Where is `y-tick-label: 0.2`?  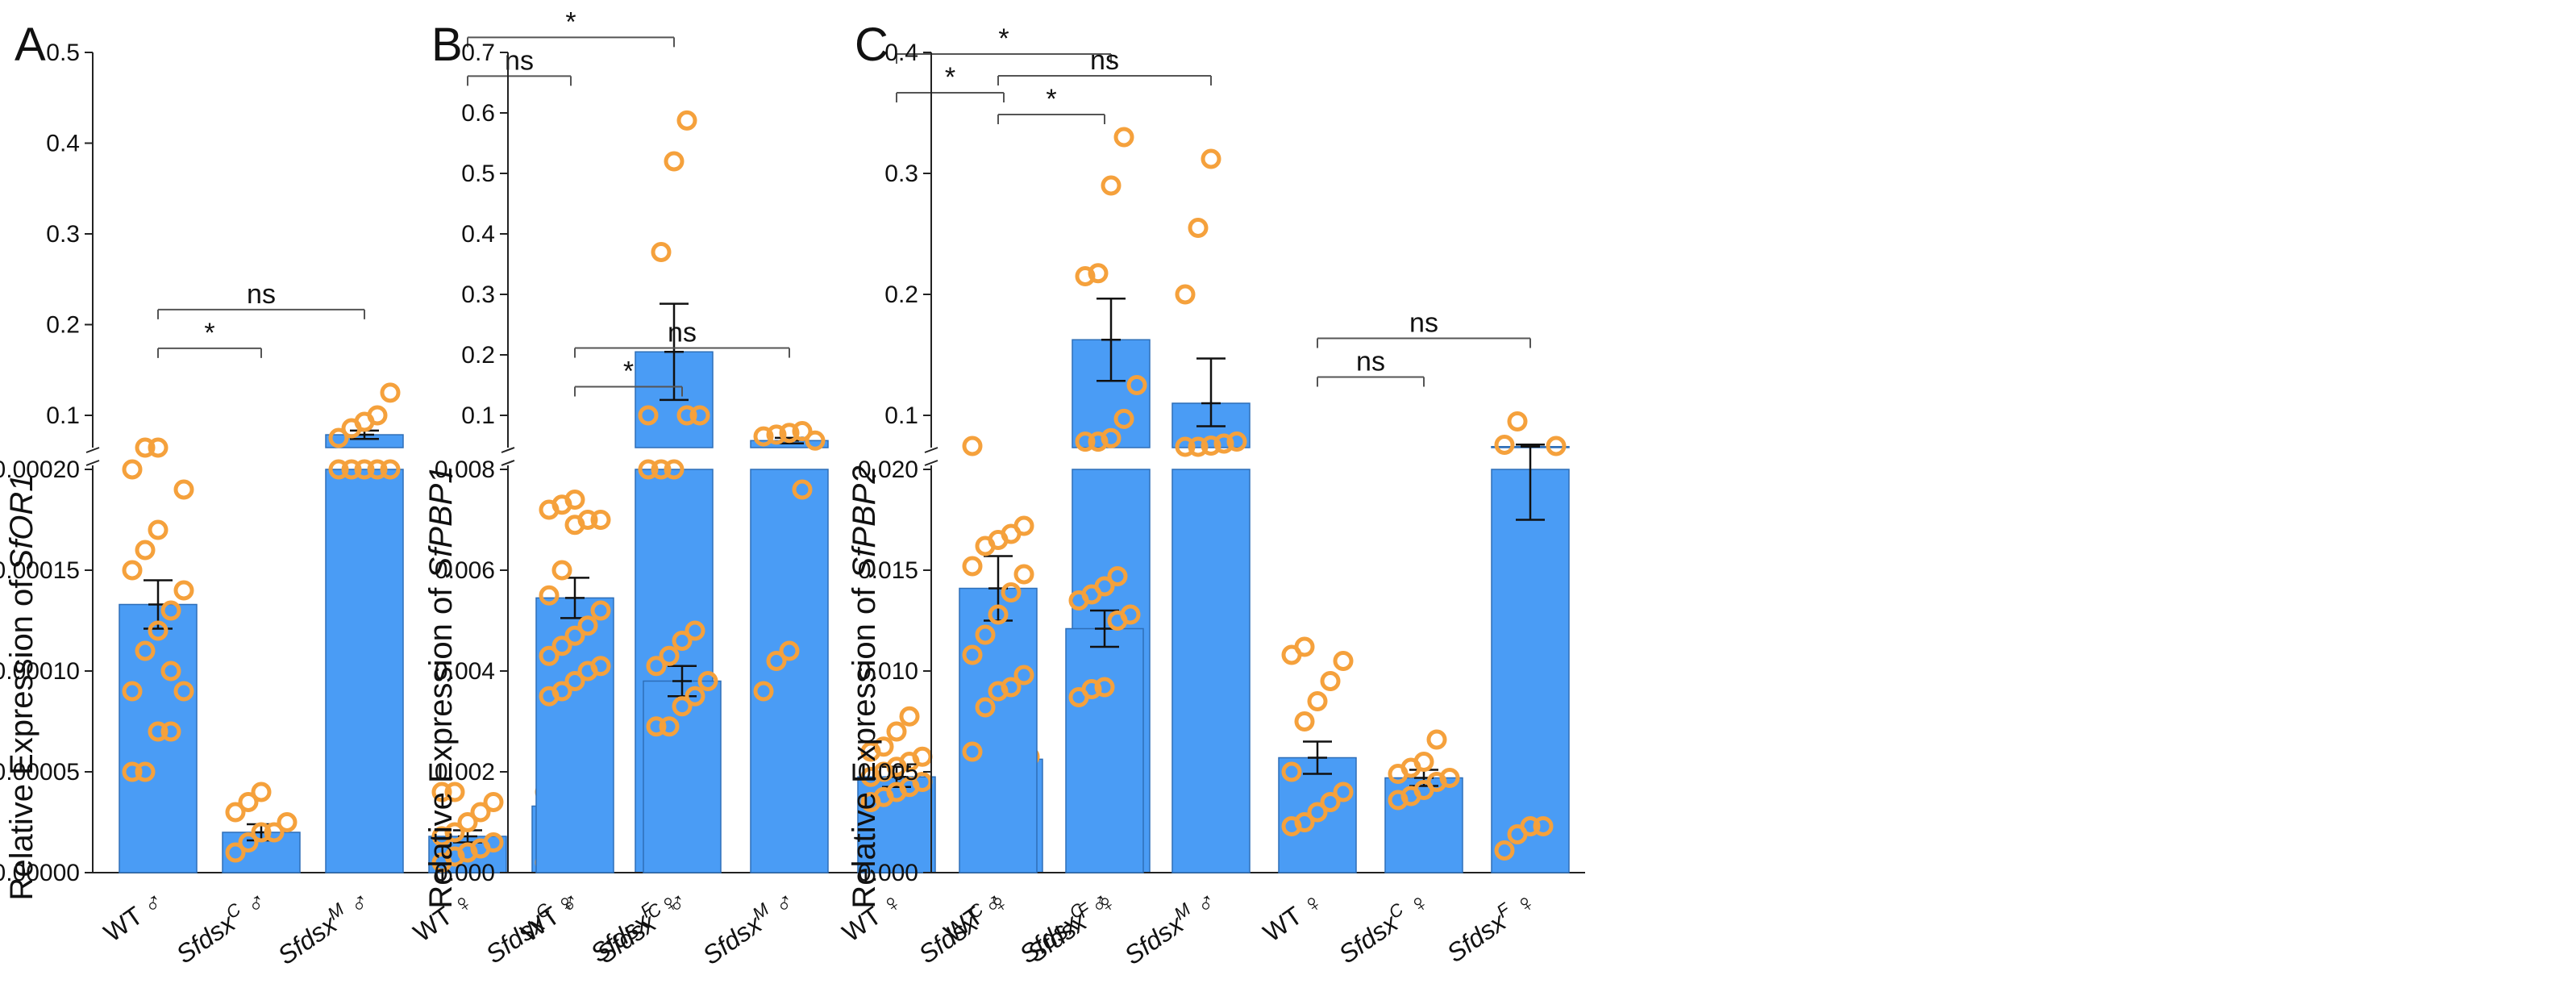
y-tick-label: 0.2 is located at coordinates (478, 356).